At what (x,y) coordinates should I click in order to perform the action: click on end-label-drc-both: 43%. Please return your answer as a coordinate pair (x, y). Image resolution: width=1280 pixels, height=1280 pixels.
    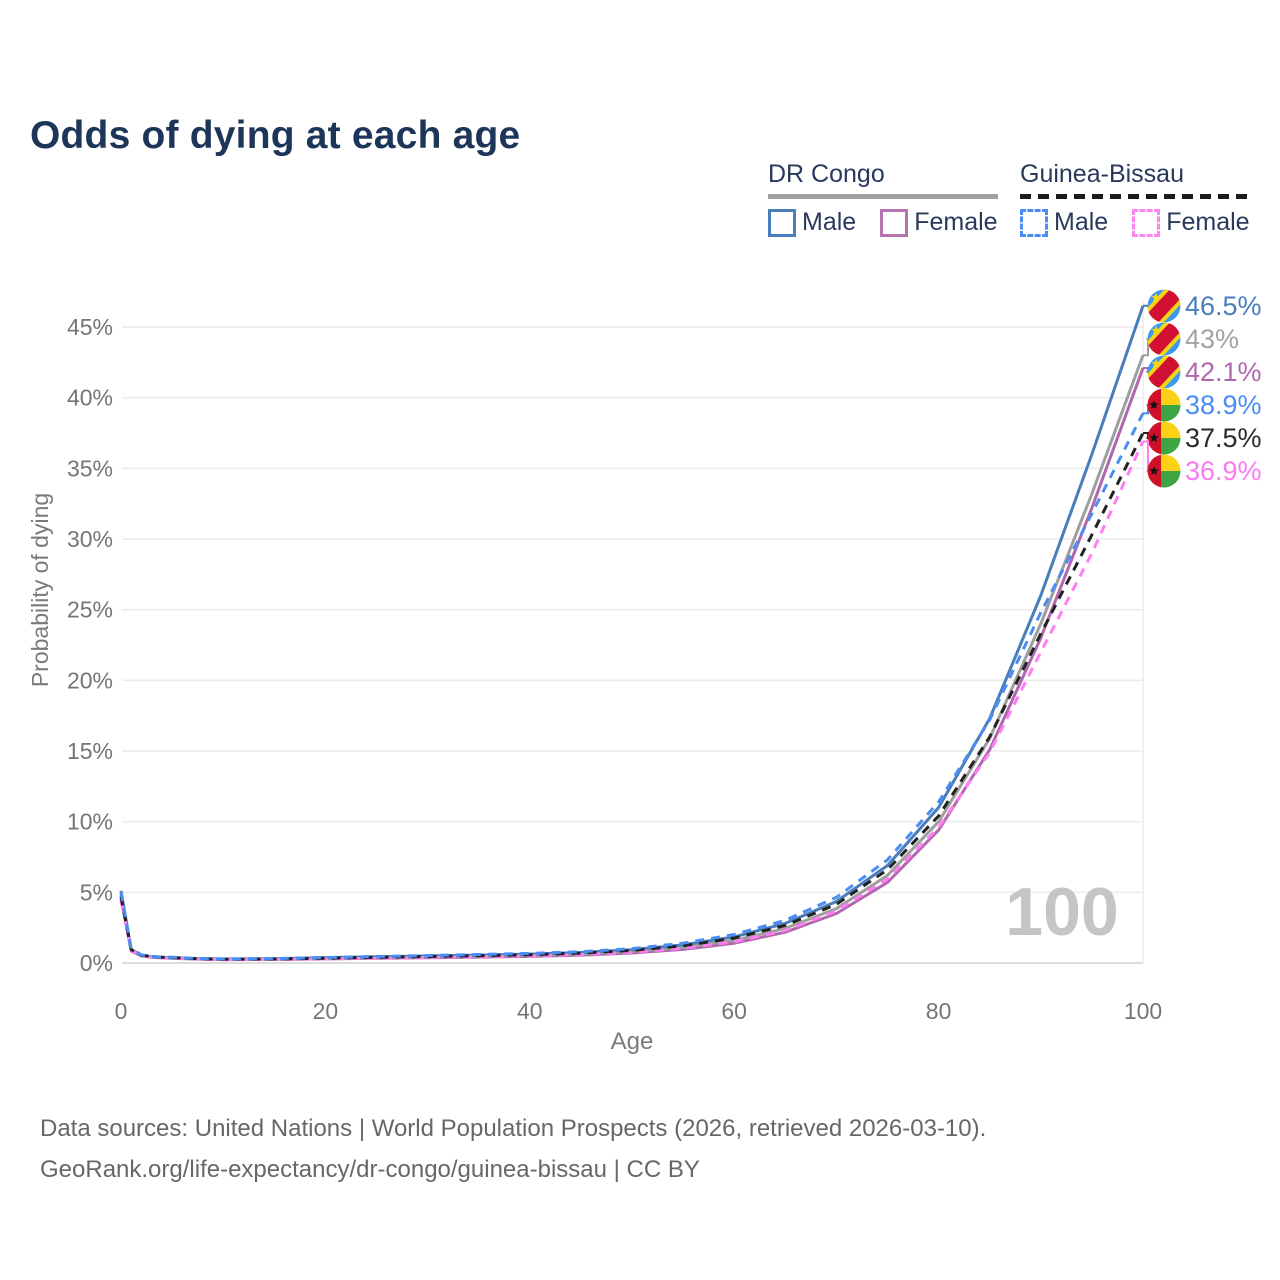
    Looking at the image, I should click on (1212, 339).